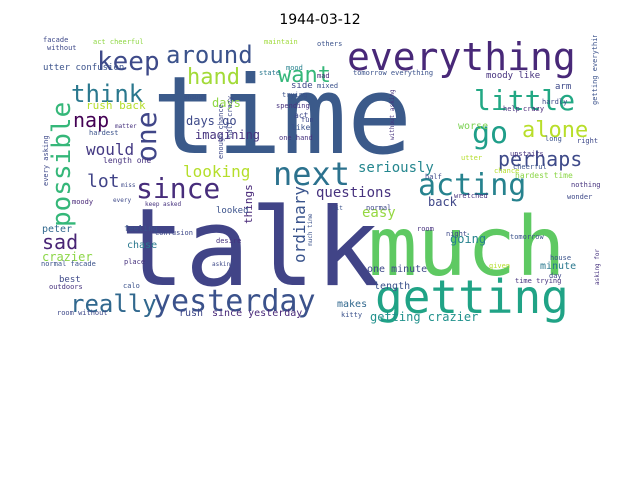  What do you see at coordinates (307, 120) in the screenshot?
I see `word-fun: fun` at bounding box center [307, 120].